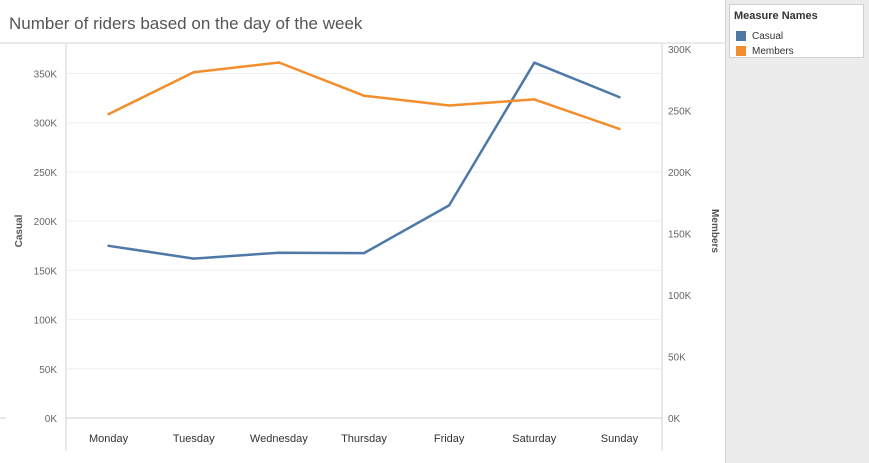  Describe the element at coordinates (46, 75) in the screenshot. I see `left-tick-label: 350K` at that location.